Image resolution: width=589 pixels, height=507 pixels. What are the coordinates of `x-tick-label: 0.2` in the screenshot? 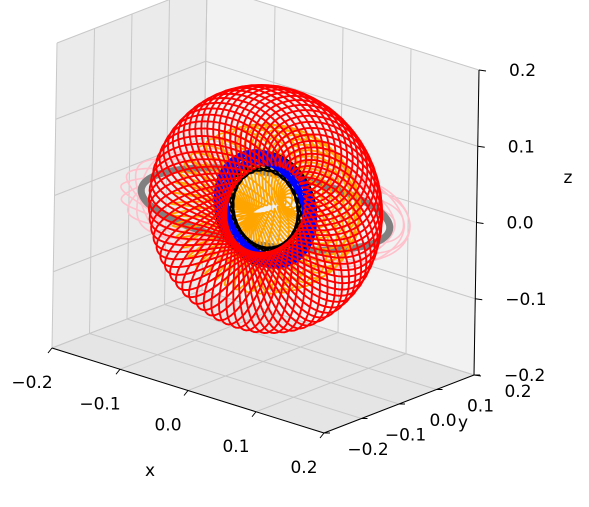 It's located at (303, 468).